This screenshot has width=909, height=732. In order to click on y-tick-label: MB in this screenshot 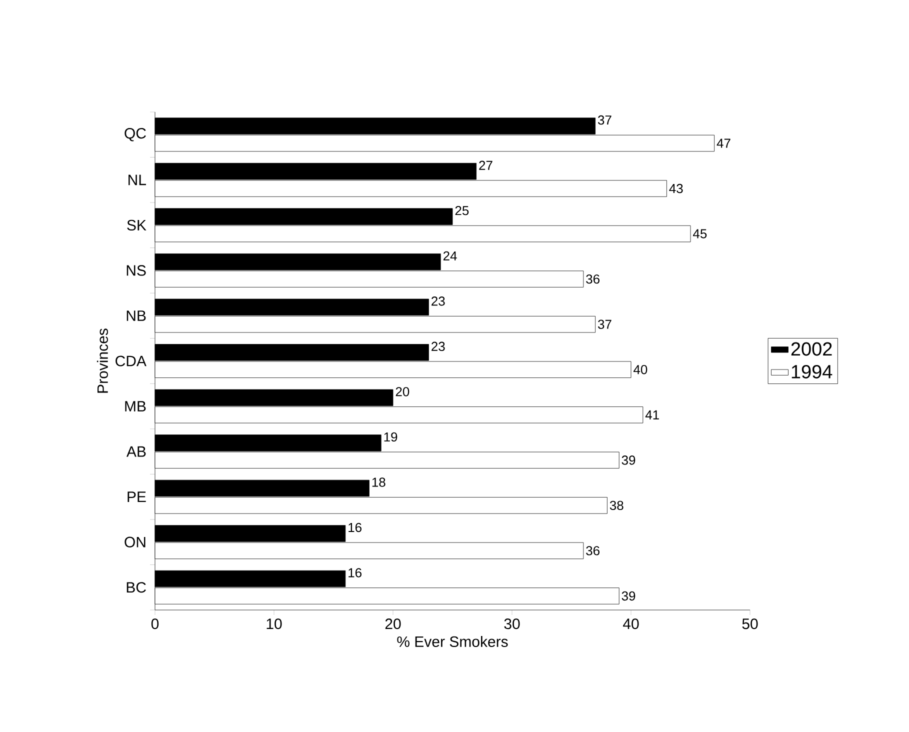, I will do `click(135, 406)`.